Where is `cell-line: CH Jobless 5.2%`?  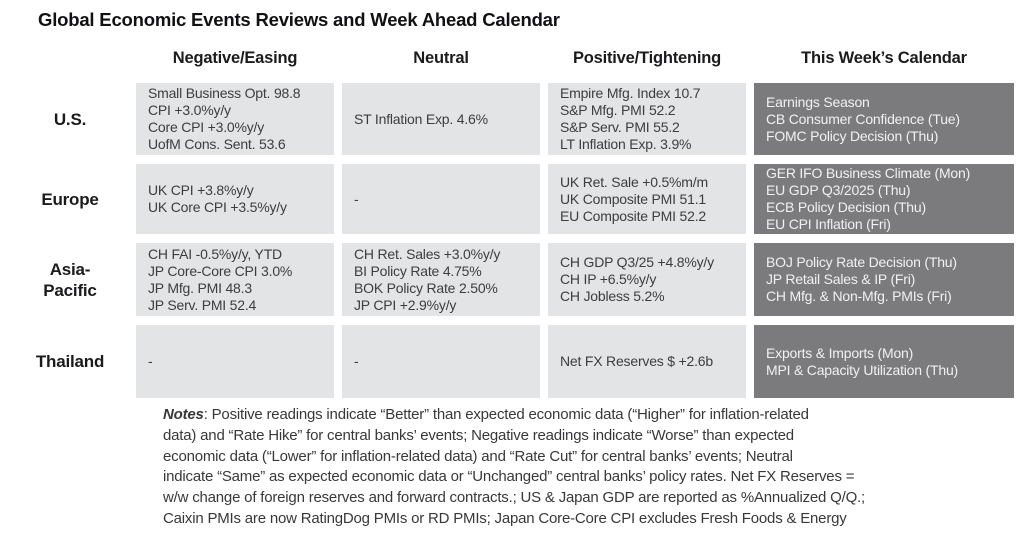 cell-line: CH Jobless 5.2% is located at coordinates (612, 296).